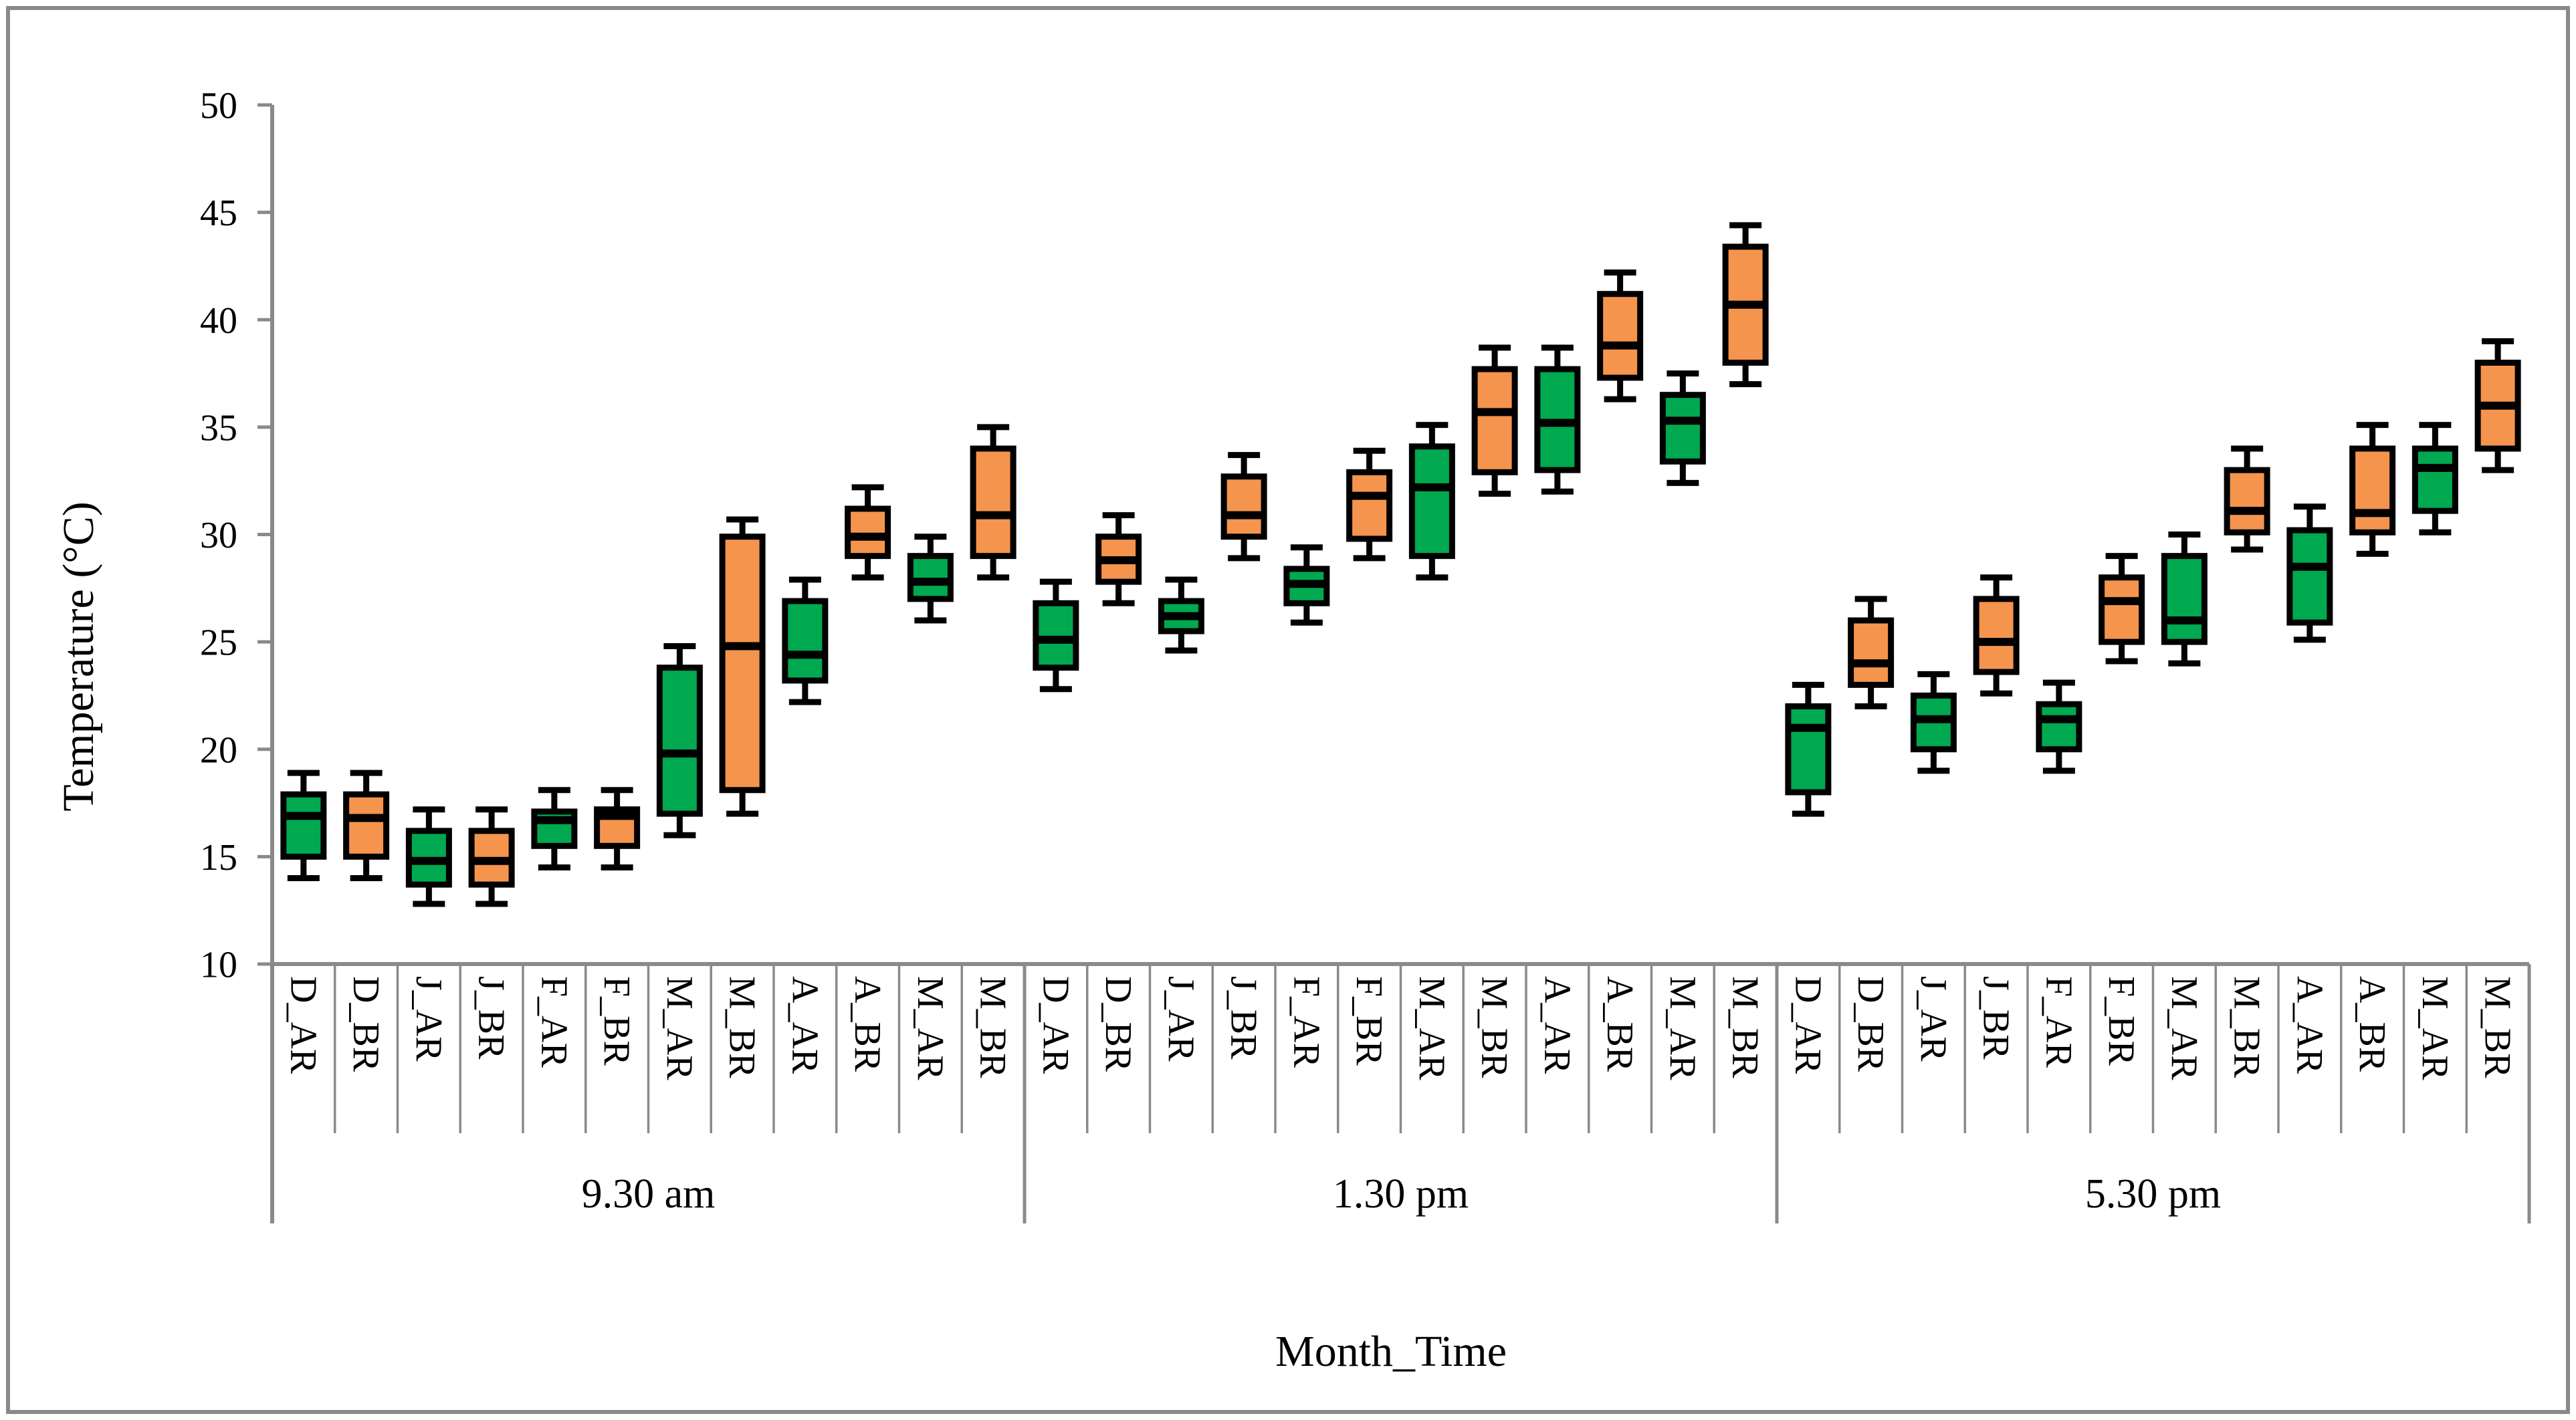  Describe the element at coordinates (2372, 1024) in the screenshot. I see `x-category-label-A_BR-g3: A_BR` at that location.